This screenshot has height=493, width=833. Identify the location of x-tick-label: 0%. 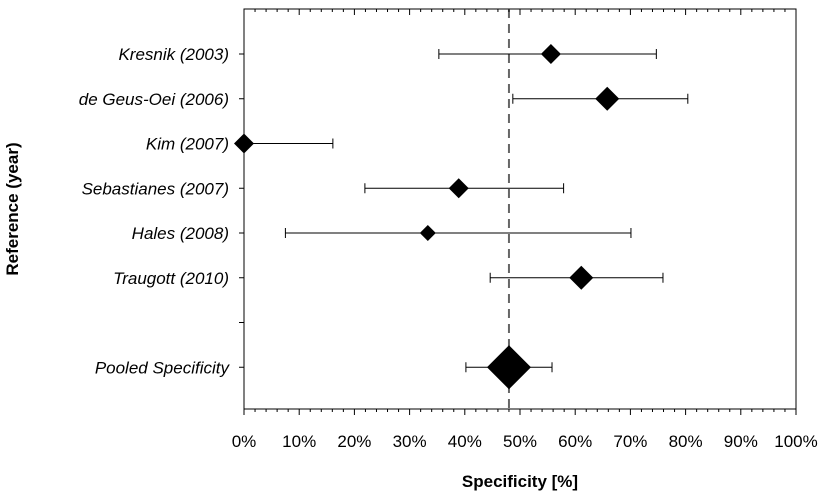
(244, 441).